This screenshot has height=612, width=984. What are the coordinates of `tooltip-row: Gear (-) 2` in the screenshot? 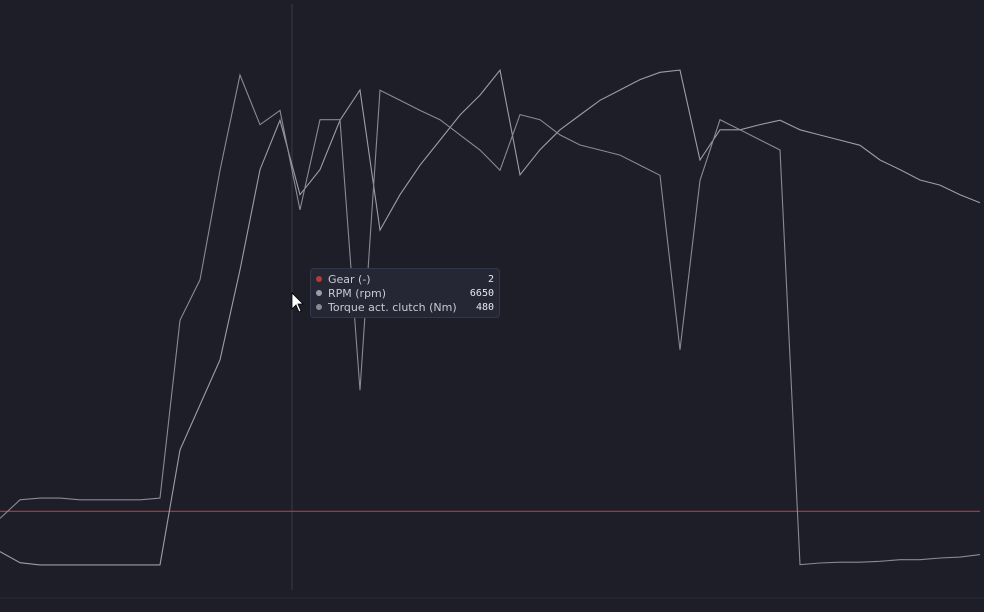 It's located at (405, 279).